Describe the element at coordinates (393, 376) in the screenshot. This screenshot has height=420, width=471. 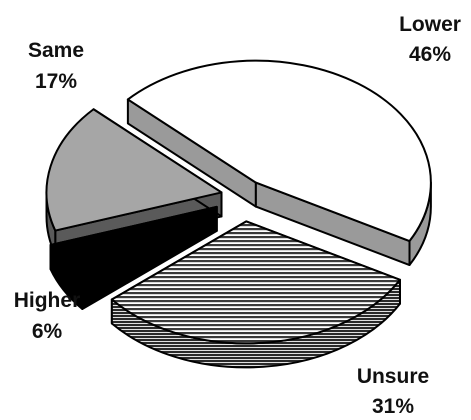
I see `slice-label-unsure: Unsure` at that location.